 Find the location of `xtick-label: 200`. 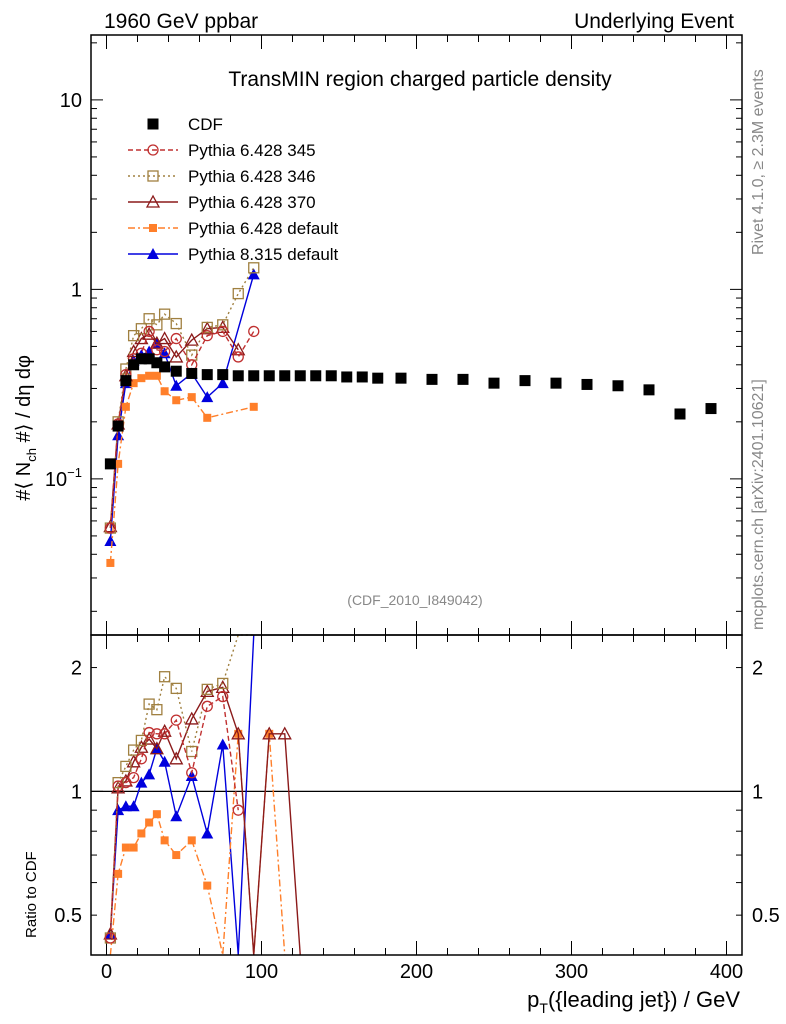

xtick-label: 200 is located at coordinates (416, 972).